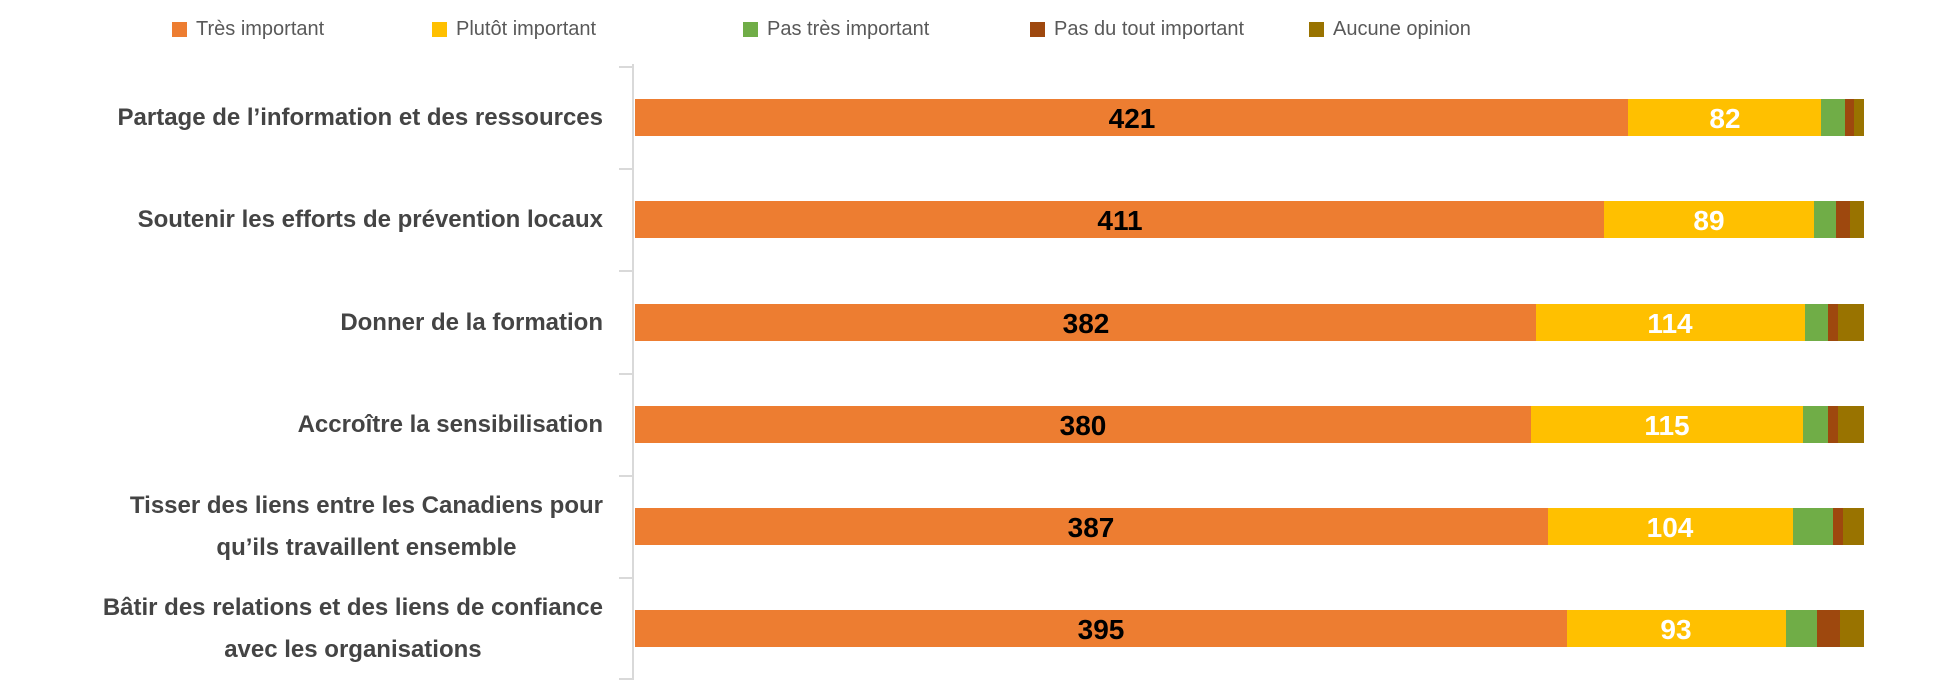 This screenshot has height=681, width=1933. What do you see at coordinates (633, 372) in the screenshot?
I see `category-axis-line` at bounding box center [633, 372].